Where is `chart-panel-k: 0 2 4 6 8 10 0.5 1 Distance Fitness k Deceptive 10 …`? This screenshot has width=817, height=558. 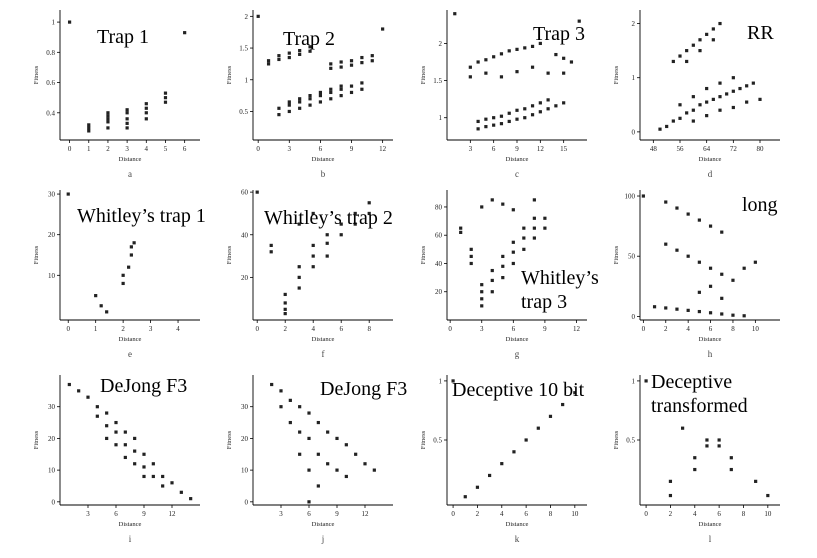 chart-panel-k: 0 2 4 6 8 10 0.5 1 Distance Fitness k Deceptive 10 … is located at coordinates (503, 459).